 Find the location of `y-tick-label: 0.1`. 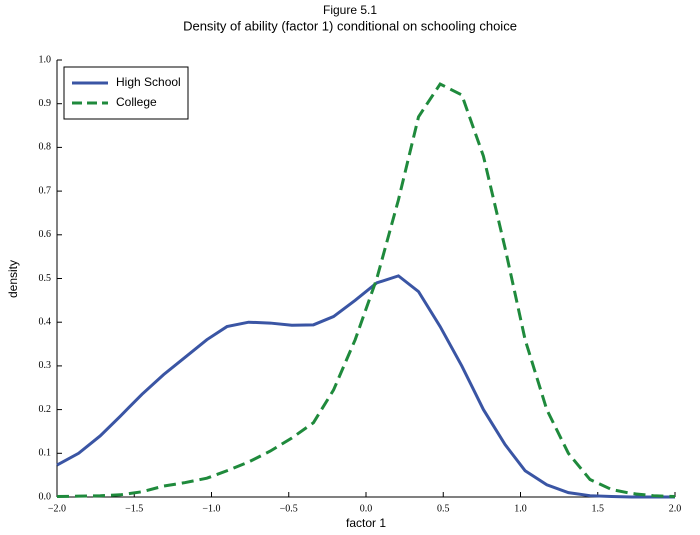

y-tick-label: 0.1 is located at coordinates (45, 453).